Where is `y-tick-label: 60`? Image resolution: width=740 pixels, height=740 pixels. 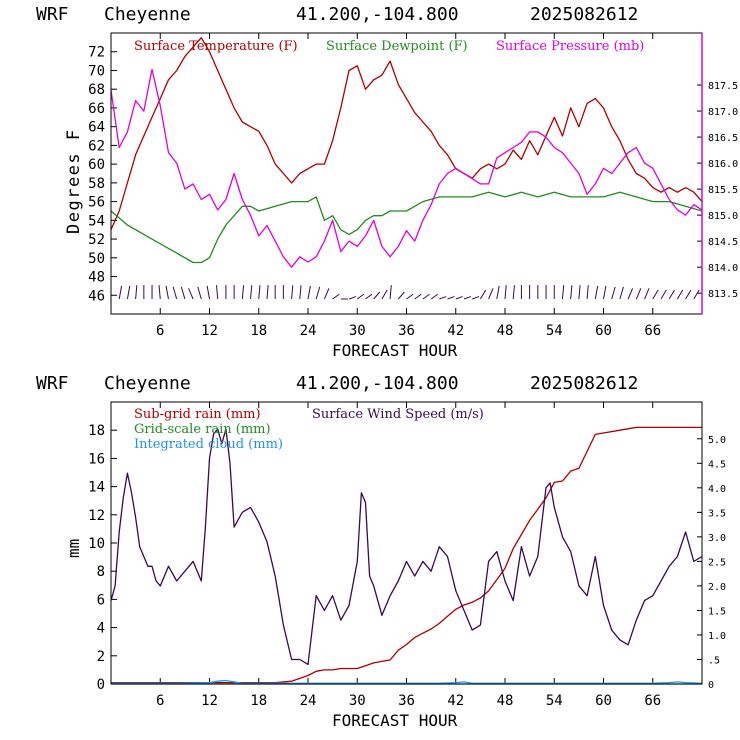 y-tick-label: 60 is located at coordinates (96, 165).